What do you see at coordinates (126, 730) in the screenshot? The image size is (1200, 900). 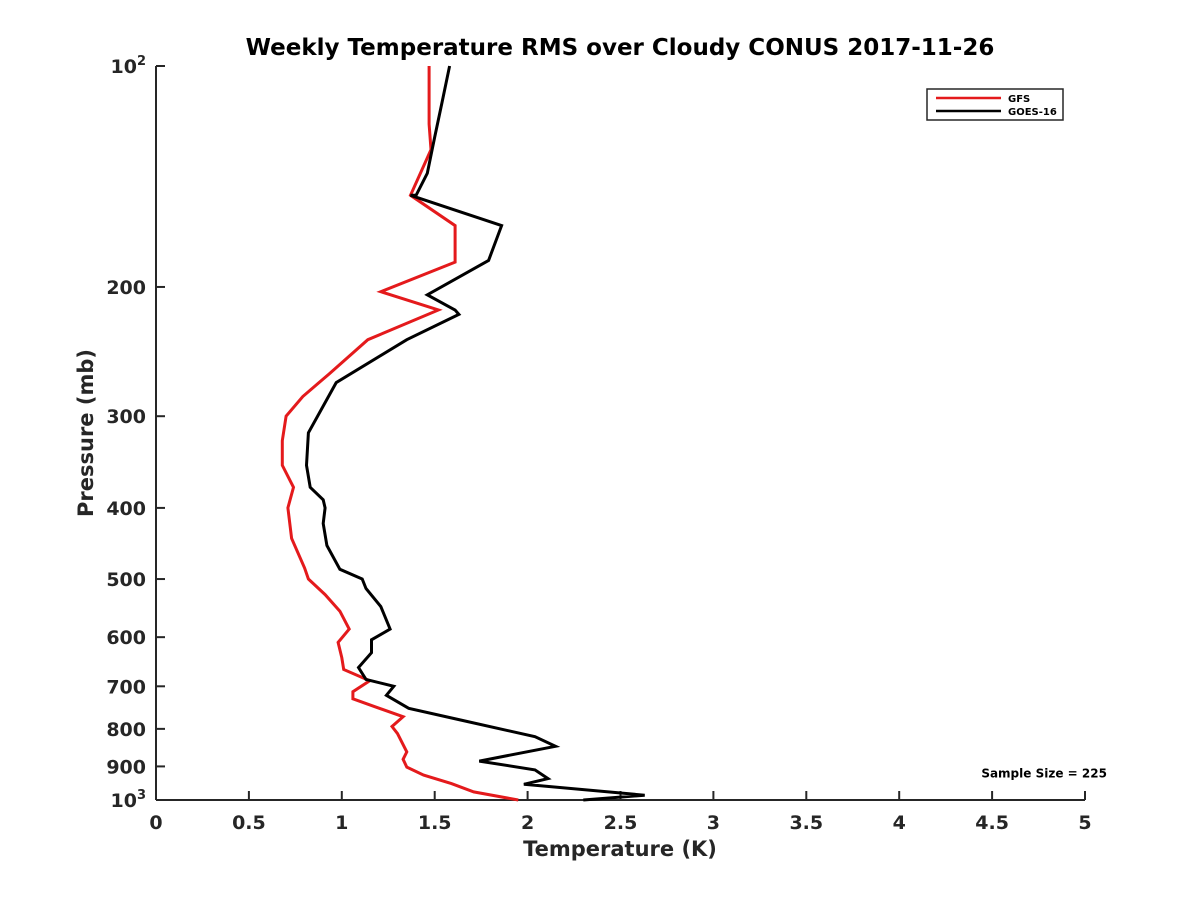 I see `y-tick-label: 800` at bounding box center [126, 730].